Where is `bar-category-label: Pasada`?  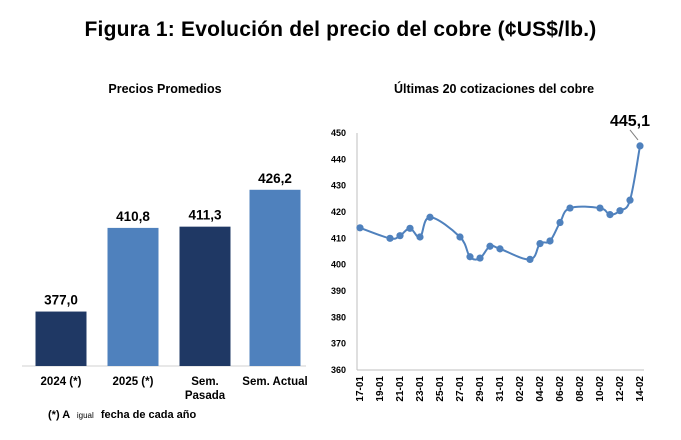
bar-category-label: Pasada is located at coordinates (205, 396).